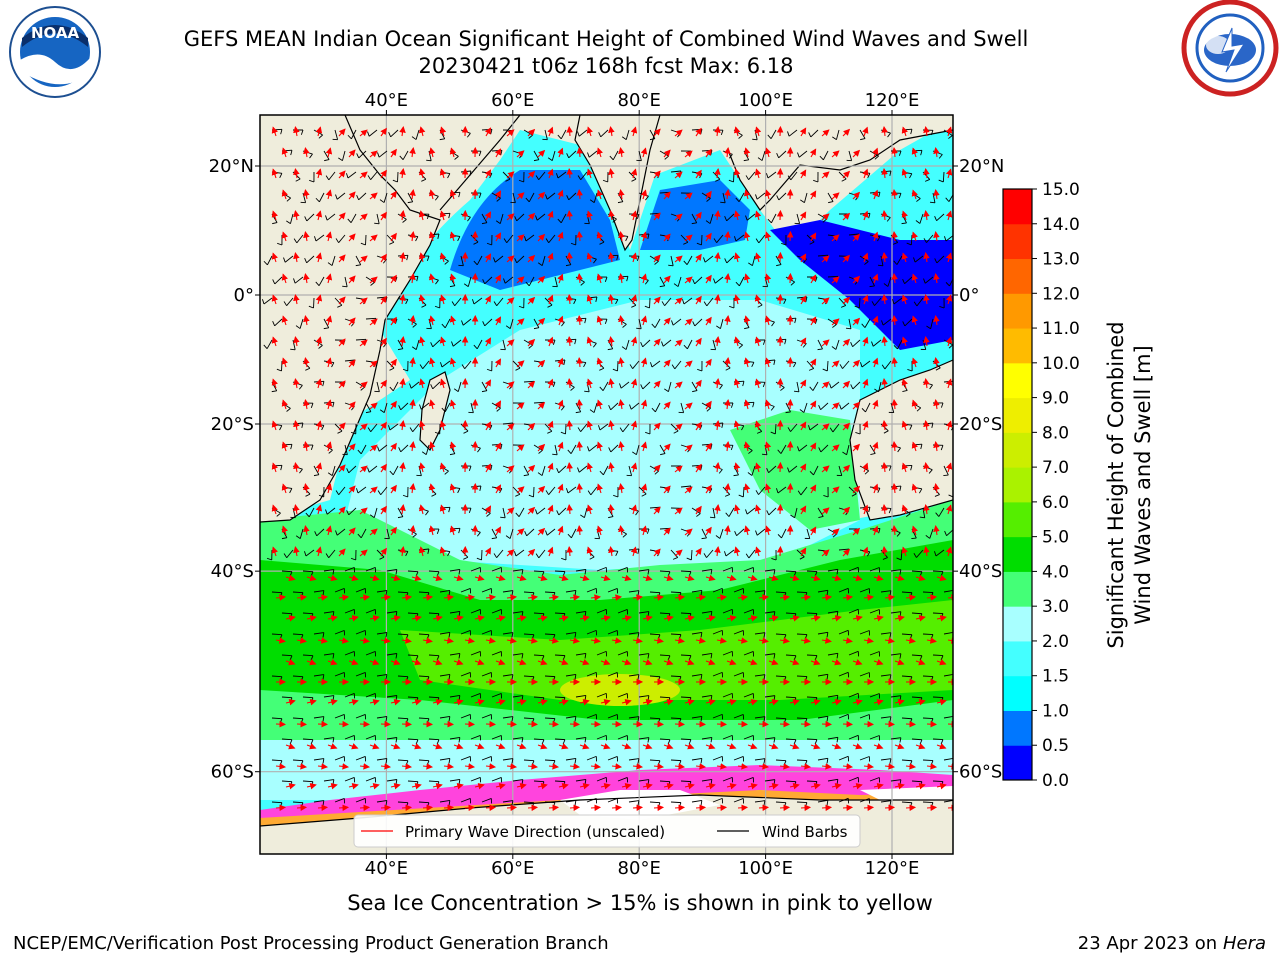 The image size is (1280, 960). What do you see at coordinates (981, 166) in the screenshot?
I see `right-lat-label-0: 20°N` at bounding box center [981, 166].